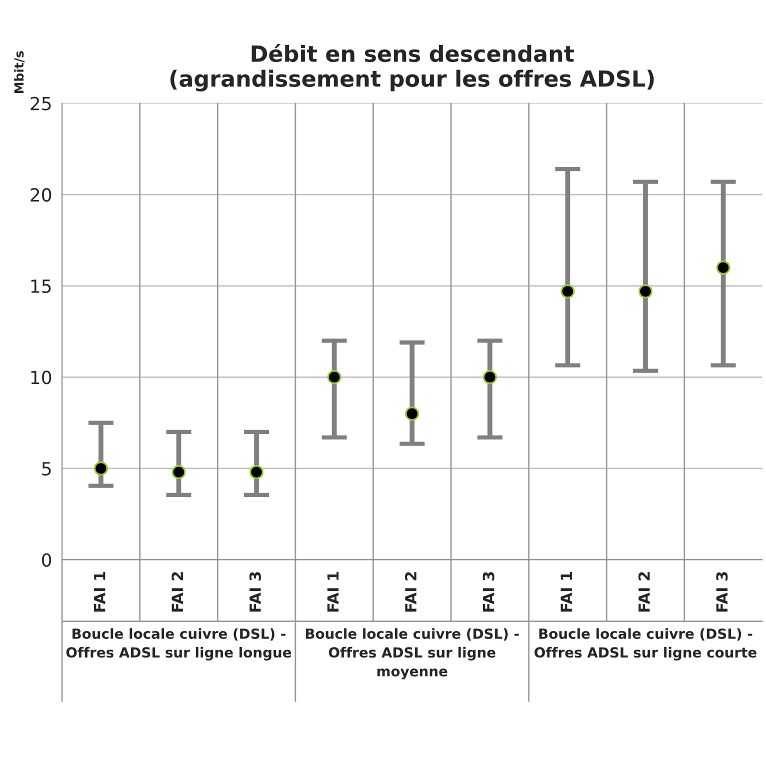 This screenshot has height=771, width=766. Describe the element at coordinates (46, 469) in the screenshot. I see `y-tick-label: 5` at that location.